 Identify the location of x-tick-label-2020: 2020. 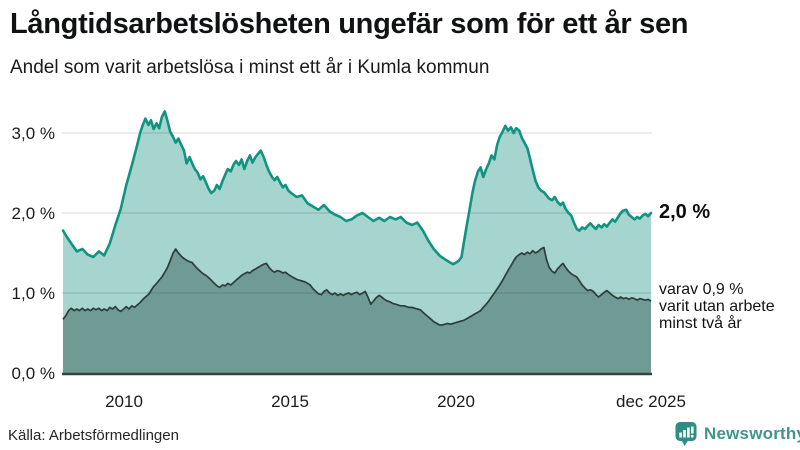
(456, 401).